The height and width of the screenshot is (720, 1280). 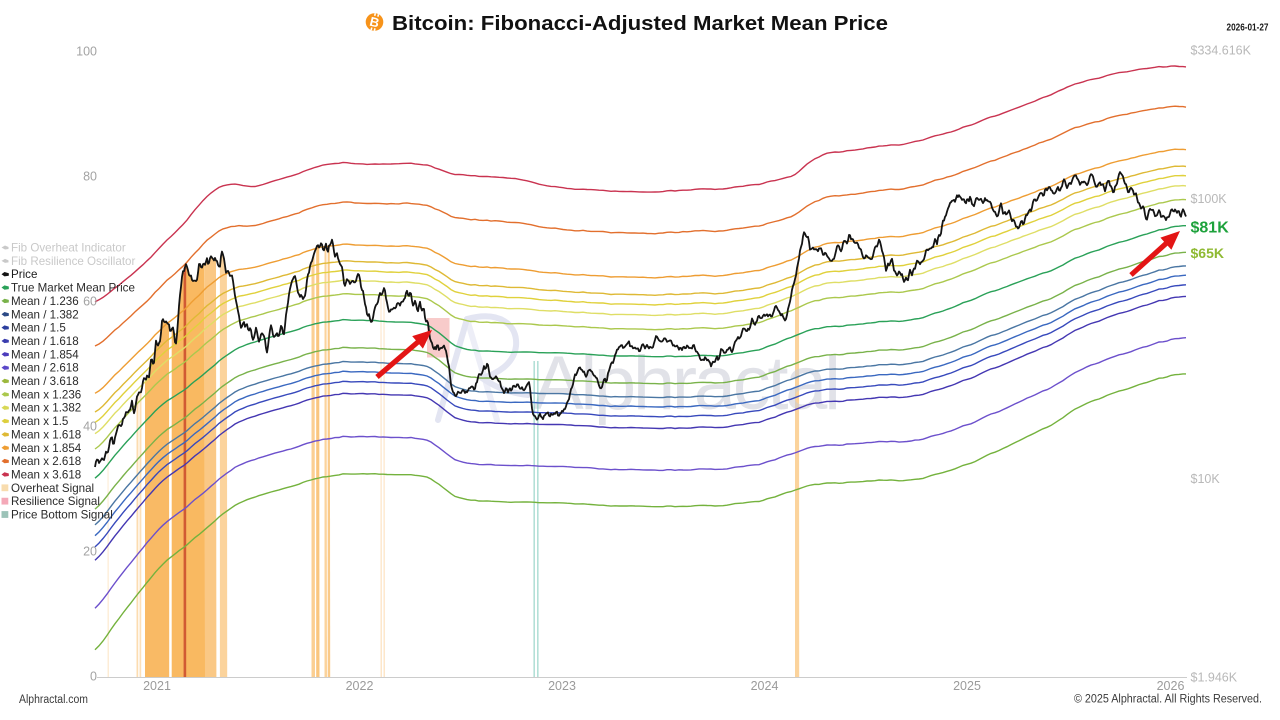 What do you see at coordinates (46, 448) in the screenshot?
I see `svg-text: Mean x 1.854` at bounding box center [46, 448].